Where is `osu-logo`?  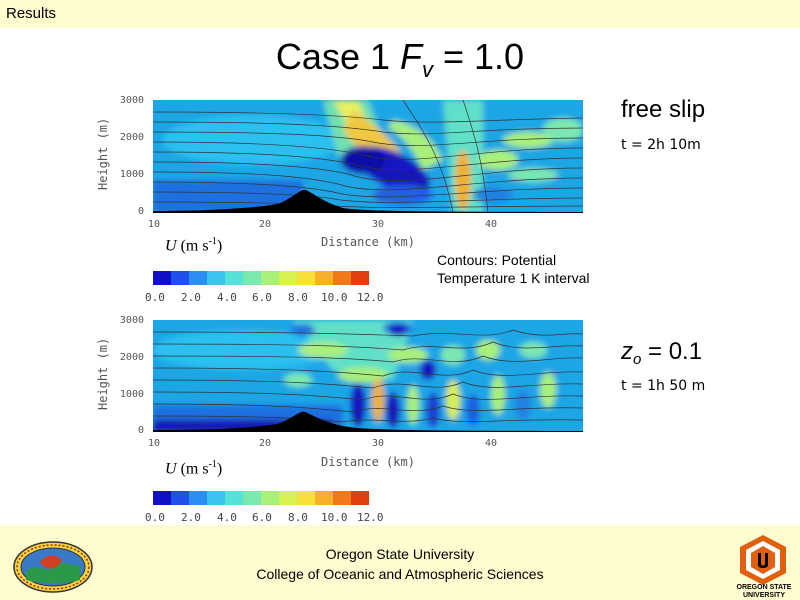
osu-logo is located at coordinates (763, 560).